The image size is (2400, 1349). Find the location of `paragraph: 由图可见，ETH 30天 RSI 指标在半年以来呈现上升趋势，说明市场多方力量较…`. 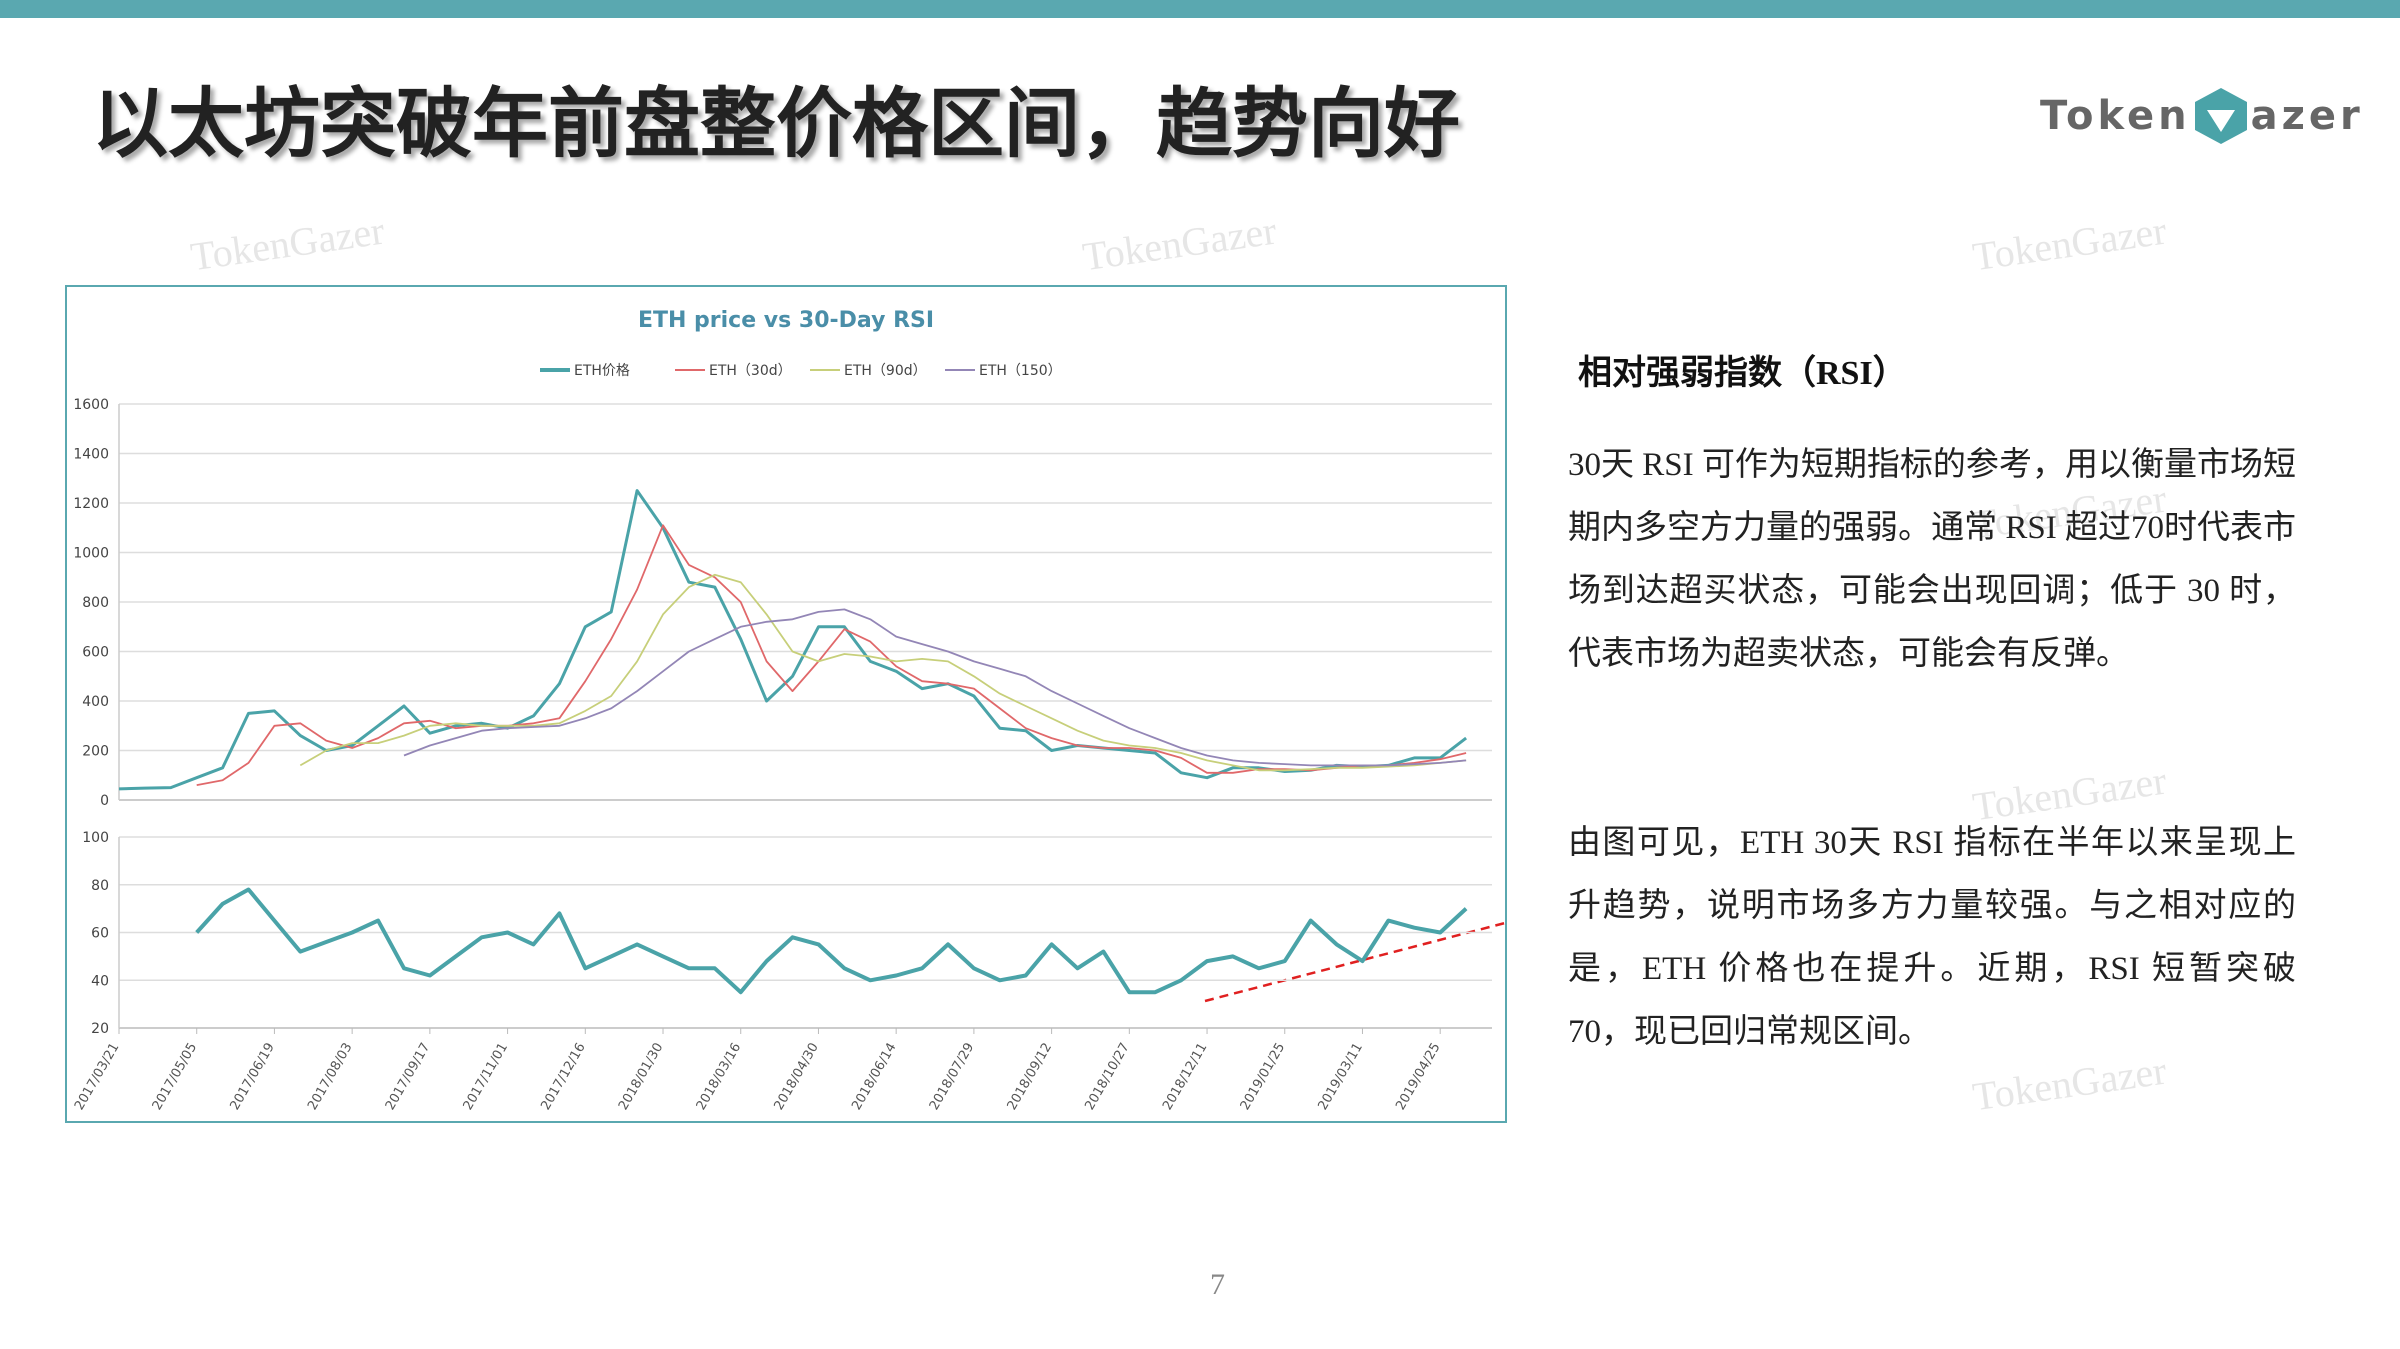

paragraph: 由图可见，ETH 30天 RSI 指标在半年以来呈现上升趋势，说明市场多方力量较… is located at coordinates (1932, 937).